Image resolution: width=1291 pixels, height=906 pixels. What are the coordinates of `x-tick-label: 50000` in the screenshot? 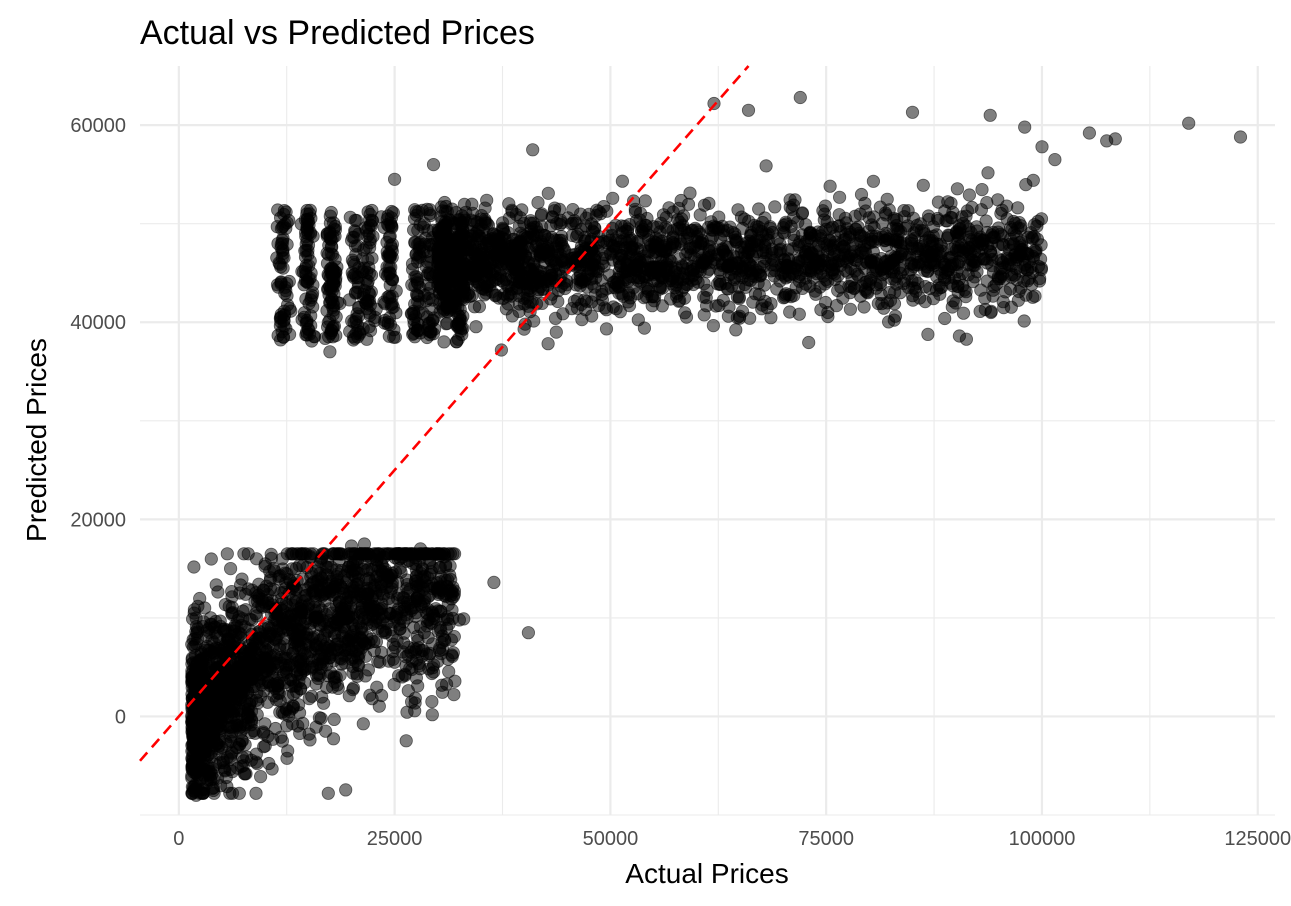 It's located at (611, 839).